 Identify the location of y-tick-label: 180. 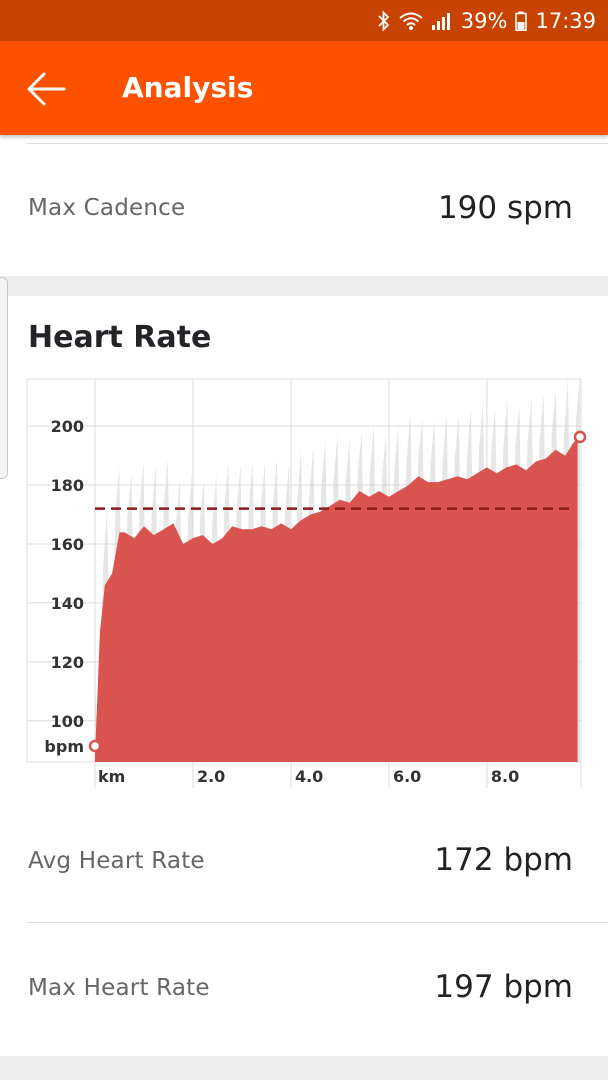
(67, 485).